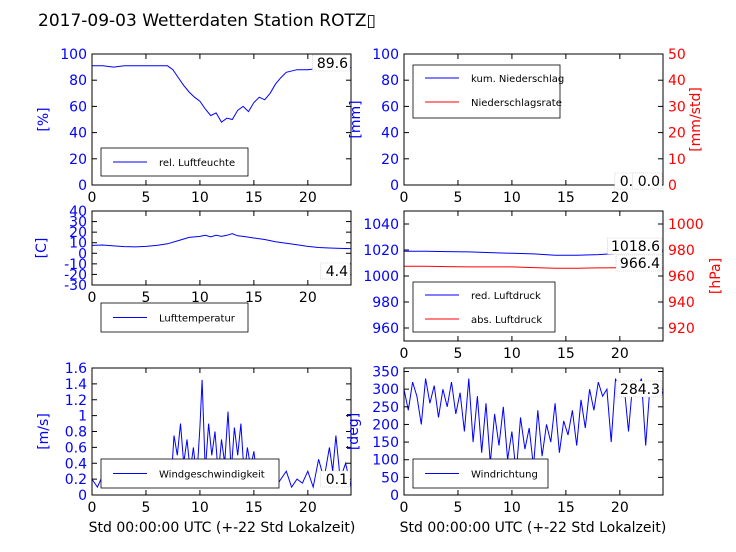 Image resolution: width=736 pixels, height=552 pixels. I want to click on x-tick-label-winddir: 10, so click(512, 508).